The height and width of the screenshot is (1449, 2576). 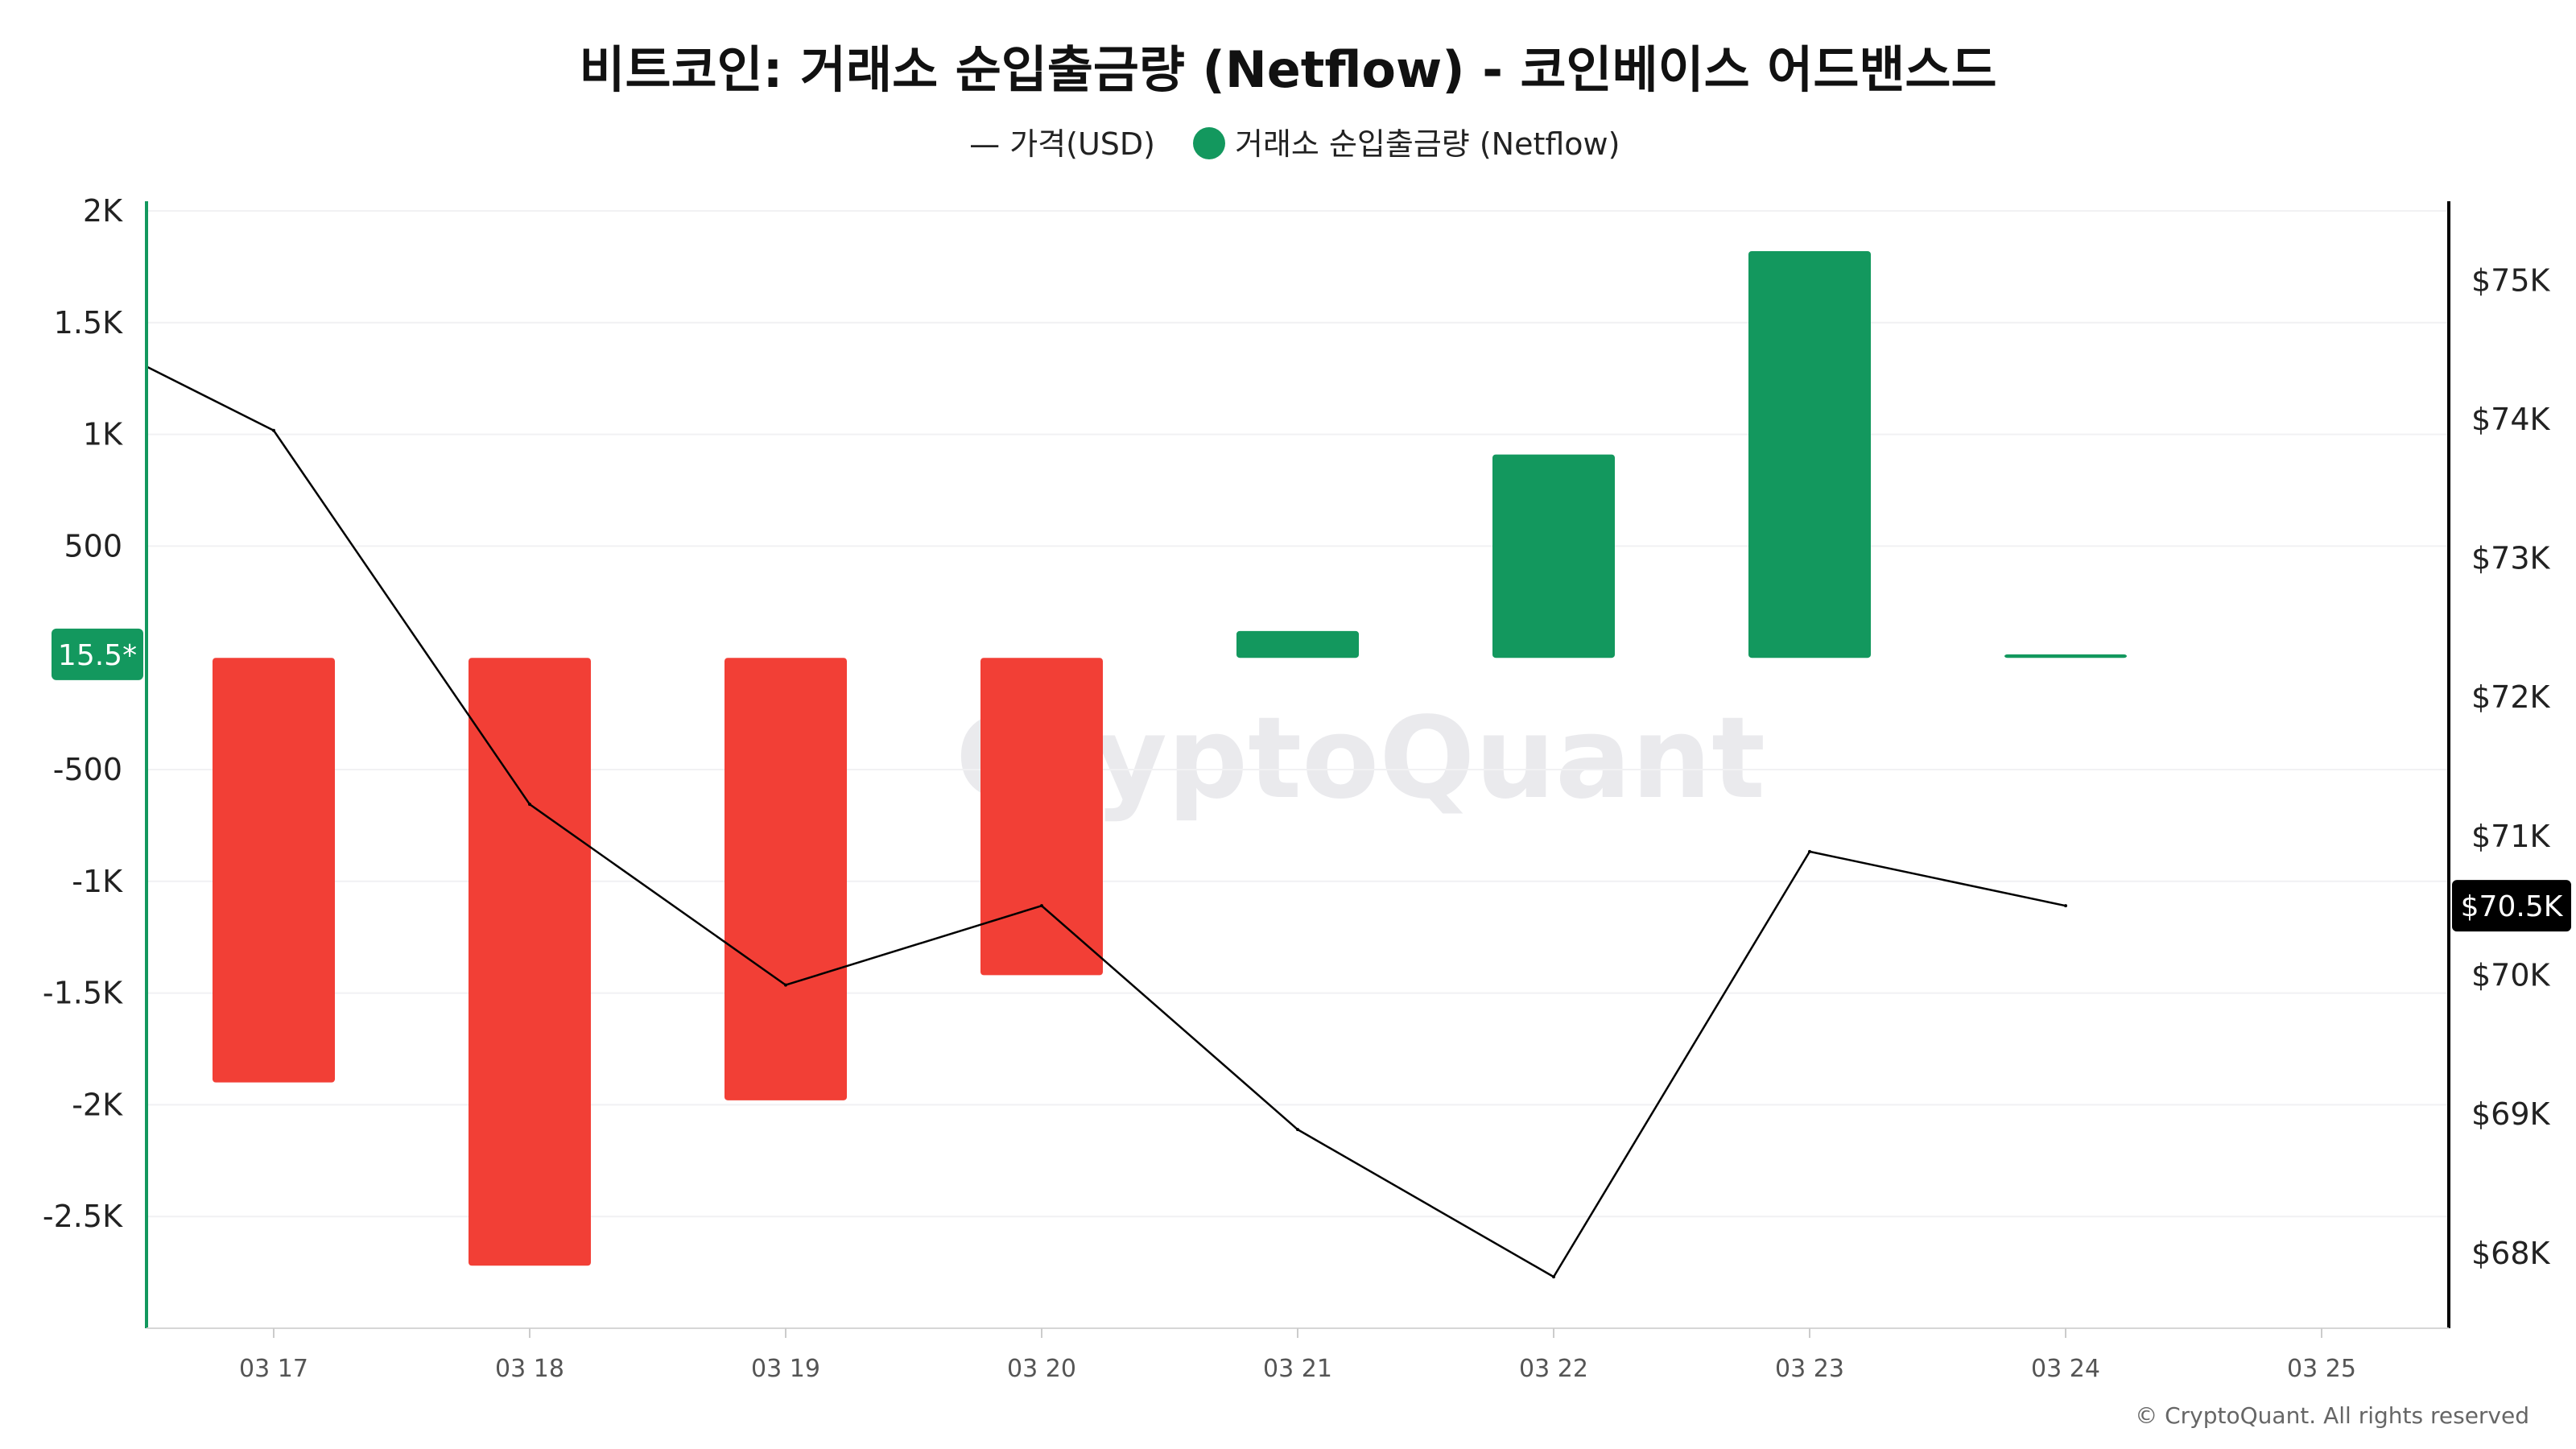 What do you see at coordinates (1209, 143) in the screenshot?
I see `legend-netflow-dot-icon` at bounding box center [1209, 143].